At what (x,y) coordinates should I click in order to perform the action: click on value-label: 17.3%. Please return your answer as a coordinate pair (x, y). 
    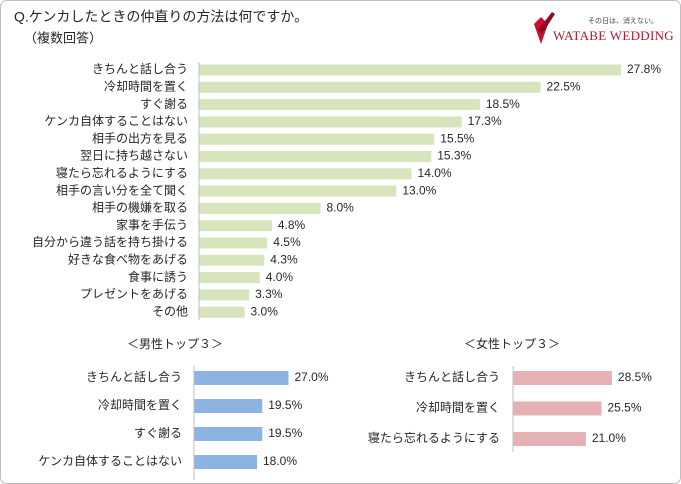
    Looking at the image, I should click on (485, 121).